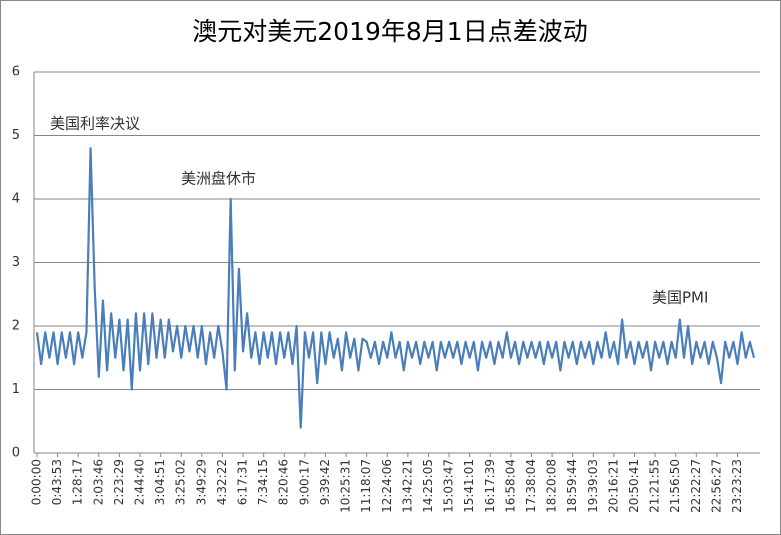  Describe the element at coordinates (222, 482) in the screenshot. I see `x-tick-label: 4:32:22` at that location.